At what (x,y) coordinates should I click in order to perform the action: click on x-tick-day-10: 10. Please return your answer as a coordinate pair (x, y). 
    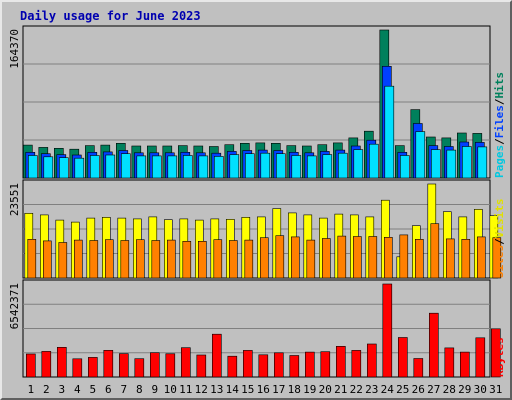
    Looking at the image, I should click on (170, 389).